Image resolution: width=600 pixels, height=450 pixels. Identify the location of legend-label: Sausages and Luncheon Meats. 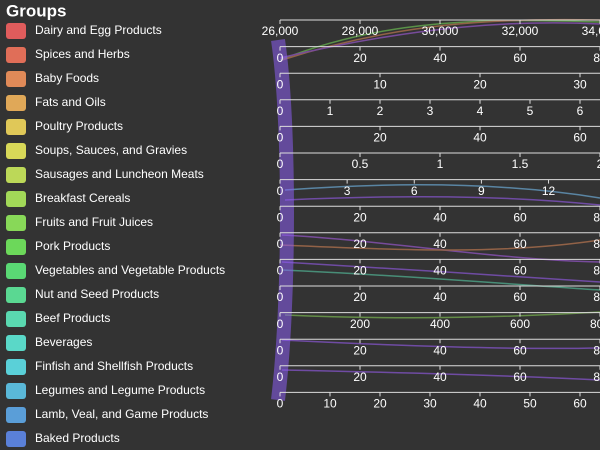
(119, 174).